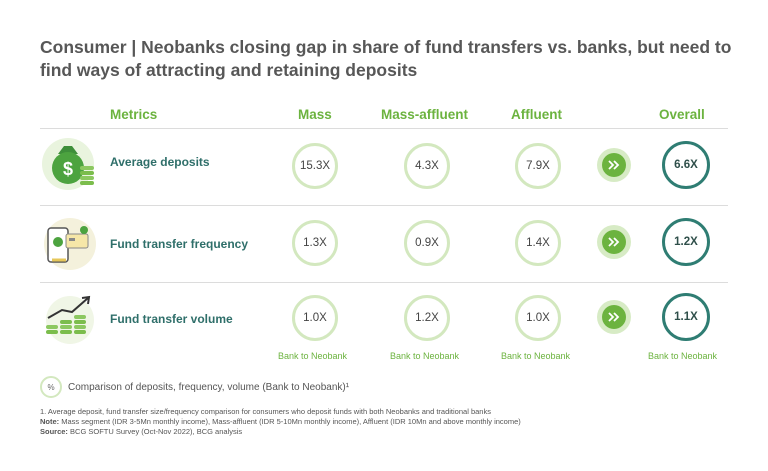  Describe the element at coordinates (313, 356) in the screenshot. I see `sublabel-mass: Bank to Neobank` at that location.